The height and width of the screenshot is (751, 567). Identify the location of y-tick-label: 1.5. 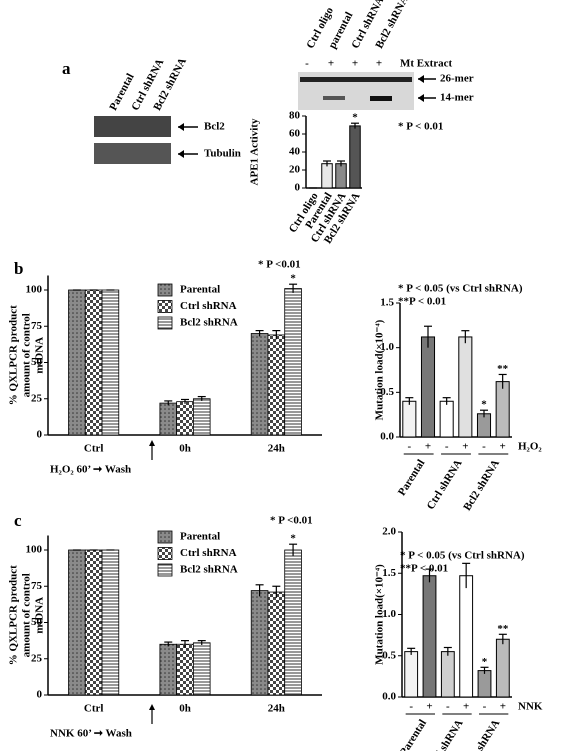
(389, 573).